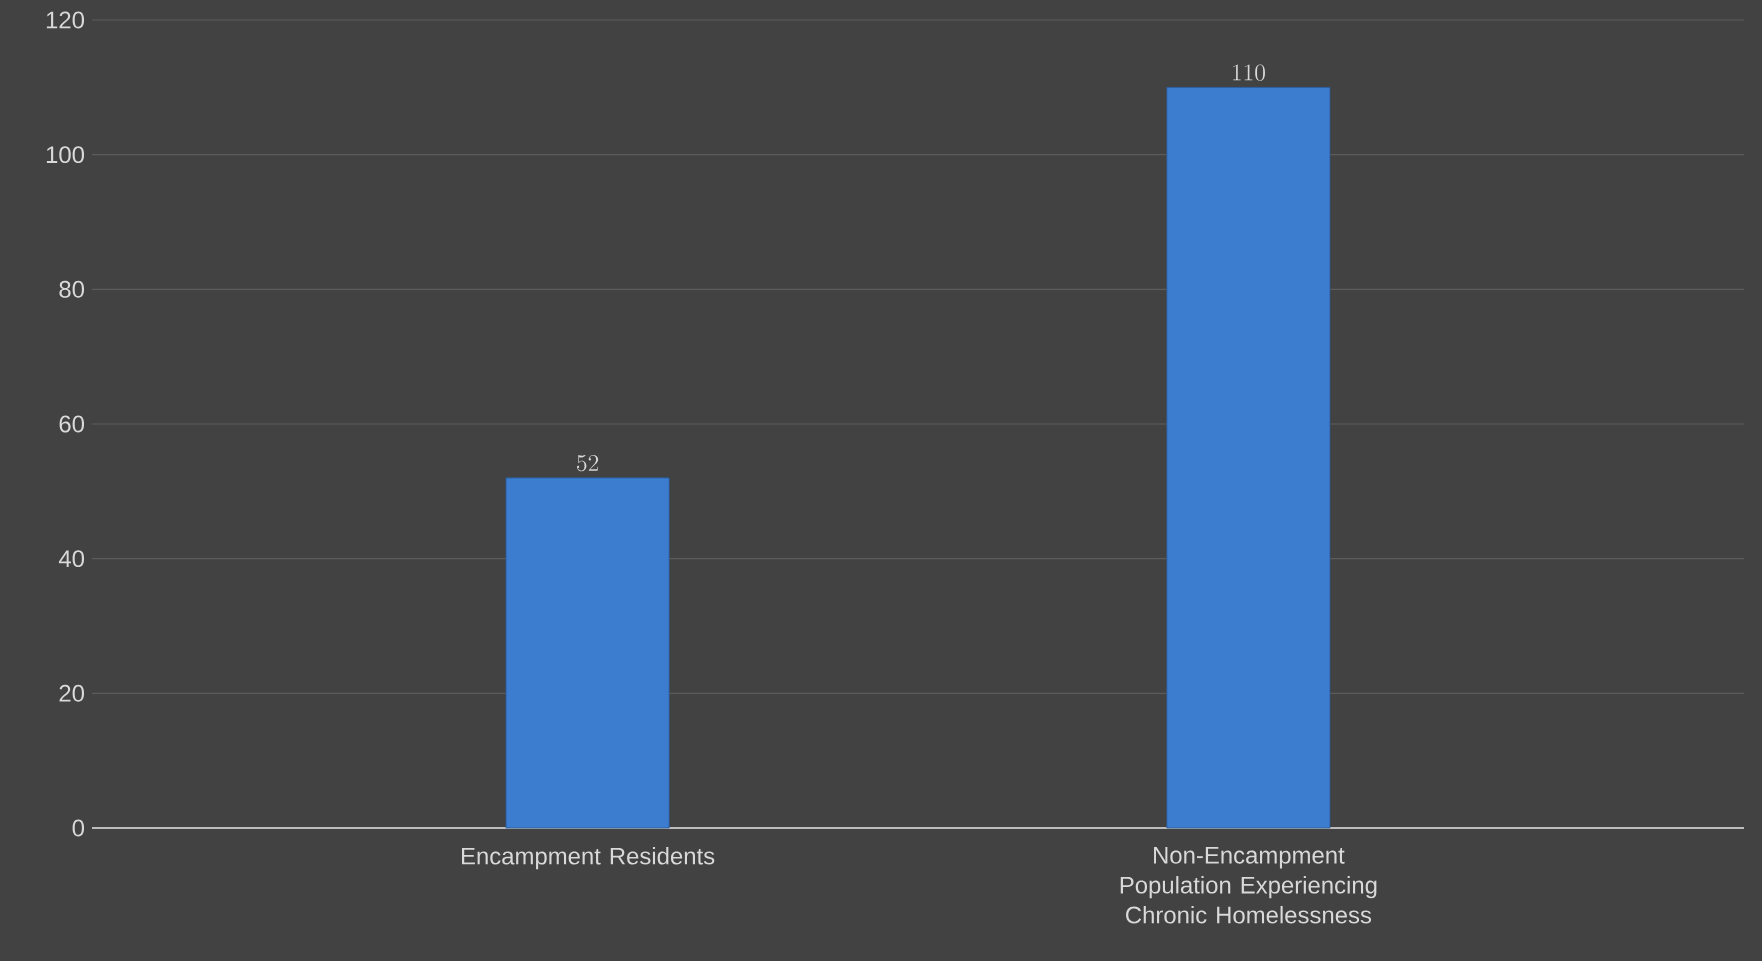 The image size is (1762, 961). I want to click on y-tick-label: 40, so click(71, 559).